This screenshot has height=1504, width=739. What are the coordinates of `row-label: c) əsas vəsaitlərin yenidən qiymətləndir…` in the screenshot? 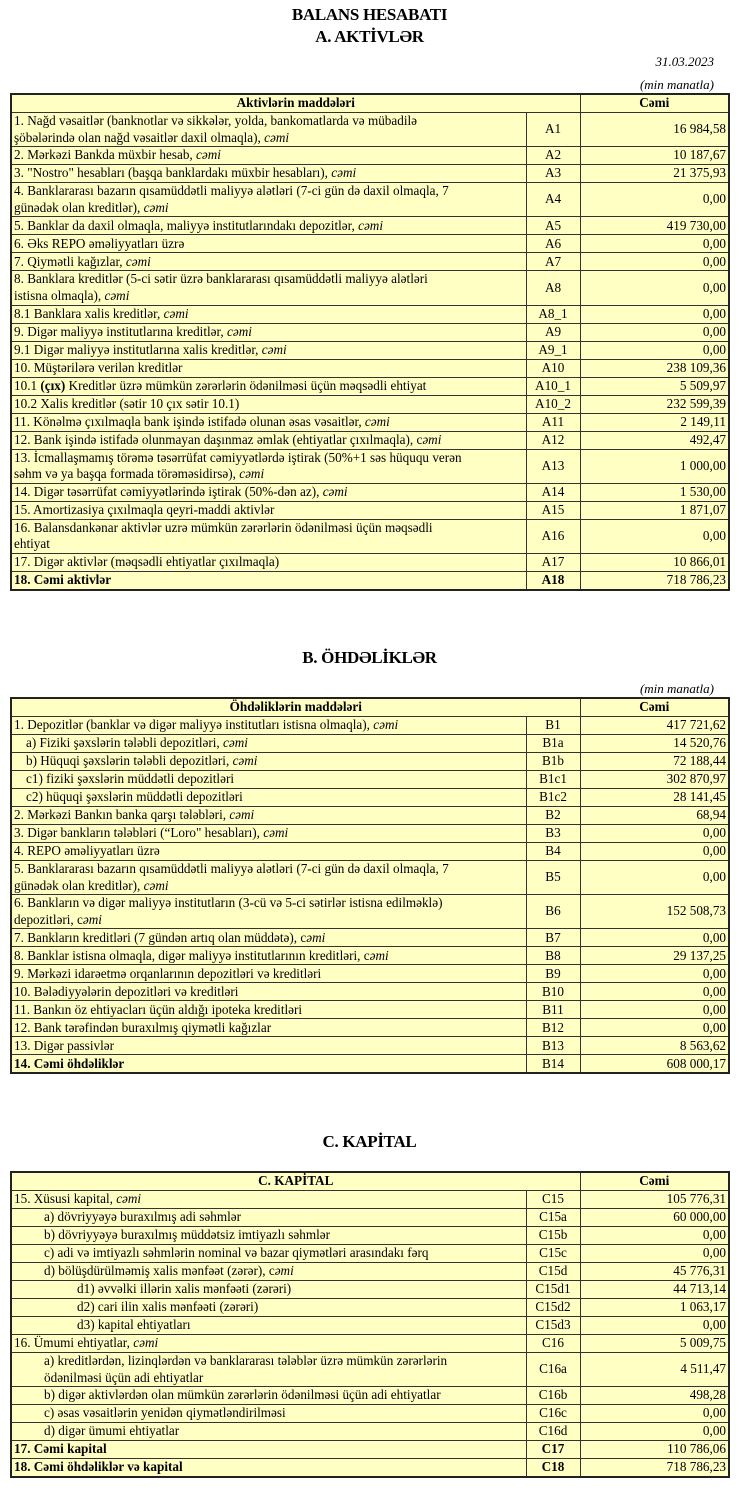 It's located at (268, 1414).